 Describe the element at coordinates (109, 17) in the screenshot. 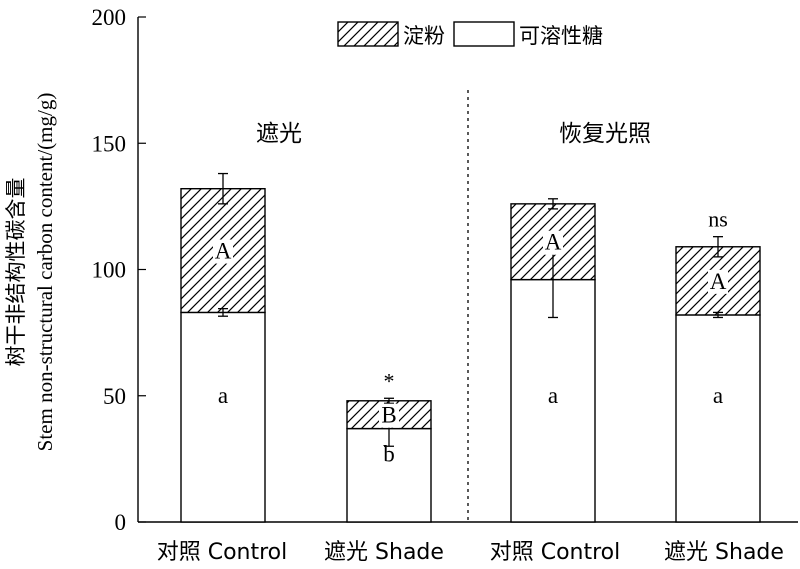

I see `y-tick-label: 200` at that location.